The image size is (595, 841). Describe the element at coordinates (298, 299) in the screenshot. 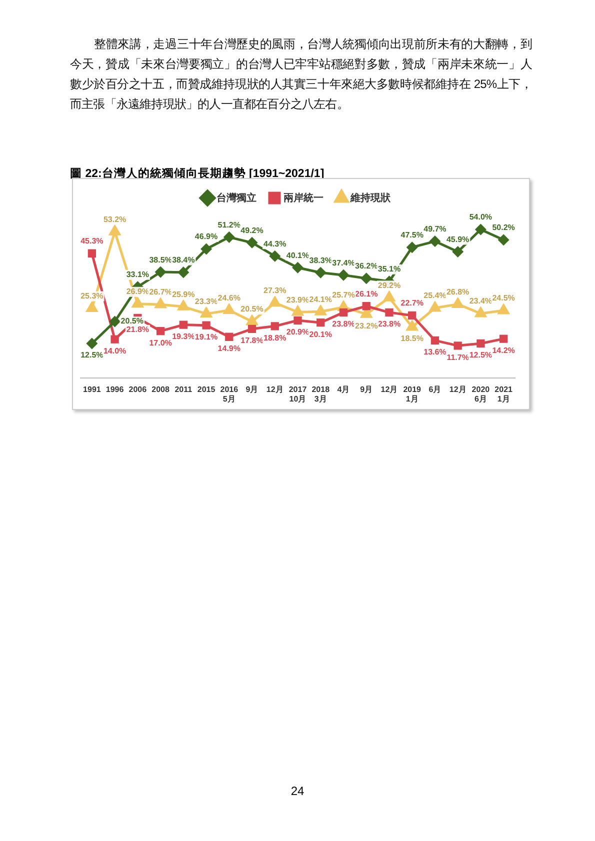

I see `data-label: 23.9%` at that location.